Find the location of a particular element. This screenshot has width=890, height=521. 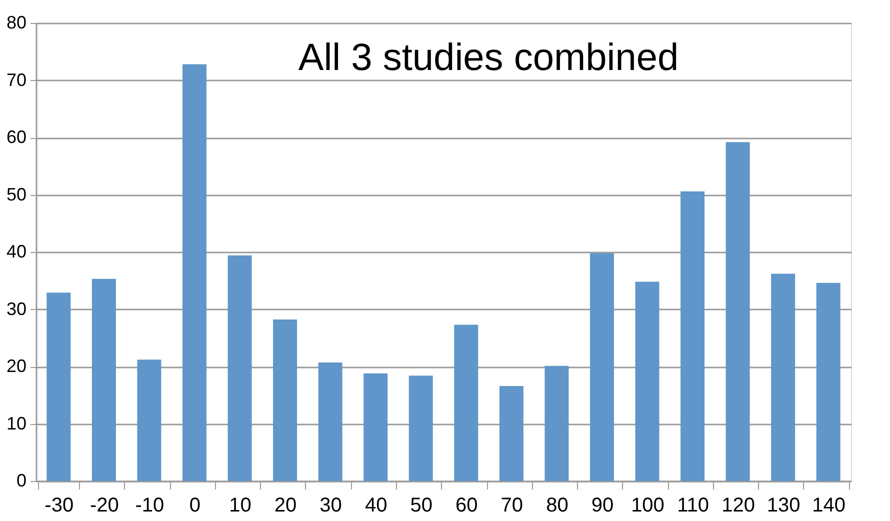

y-tick-label: 70 is located at coordinates (16, 80).